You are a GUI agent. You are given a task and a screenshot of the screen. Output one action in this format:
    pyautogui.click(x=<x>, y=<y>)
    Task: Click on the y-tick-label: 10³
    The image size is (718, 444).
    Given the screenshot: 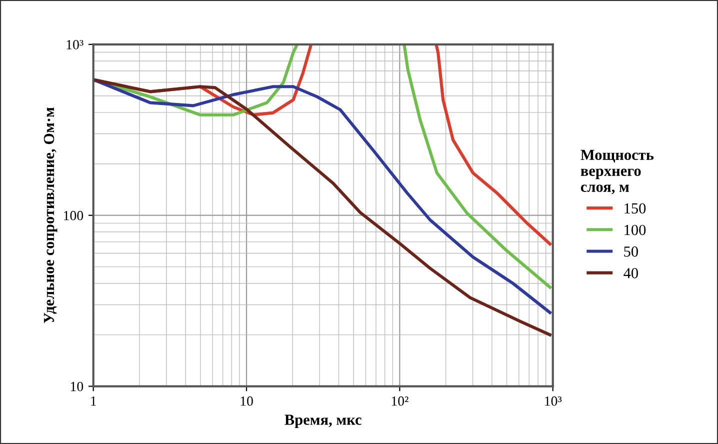 What is the action you would take?
    pyautogui.click(x=75, y=45)
    